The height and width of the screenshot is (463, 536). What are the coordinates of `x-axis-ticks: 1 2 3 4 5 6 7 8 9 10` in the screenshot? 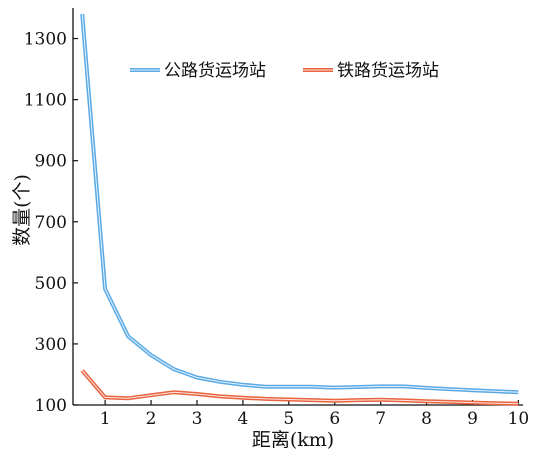 It's located at (314, 414).